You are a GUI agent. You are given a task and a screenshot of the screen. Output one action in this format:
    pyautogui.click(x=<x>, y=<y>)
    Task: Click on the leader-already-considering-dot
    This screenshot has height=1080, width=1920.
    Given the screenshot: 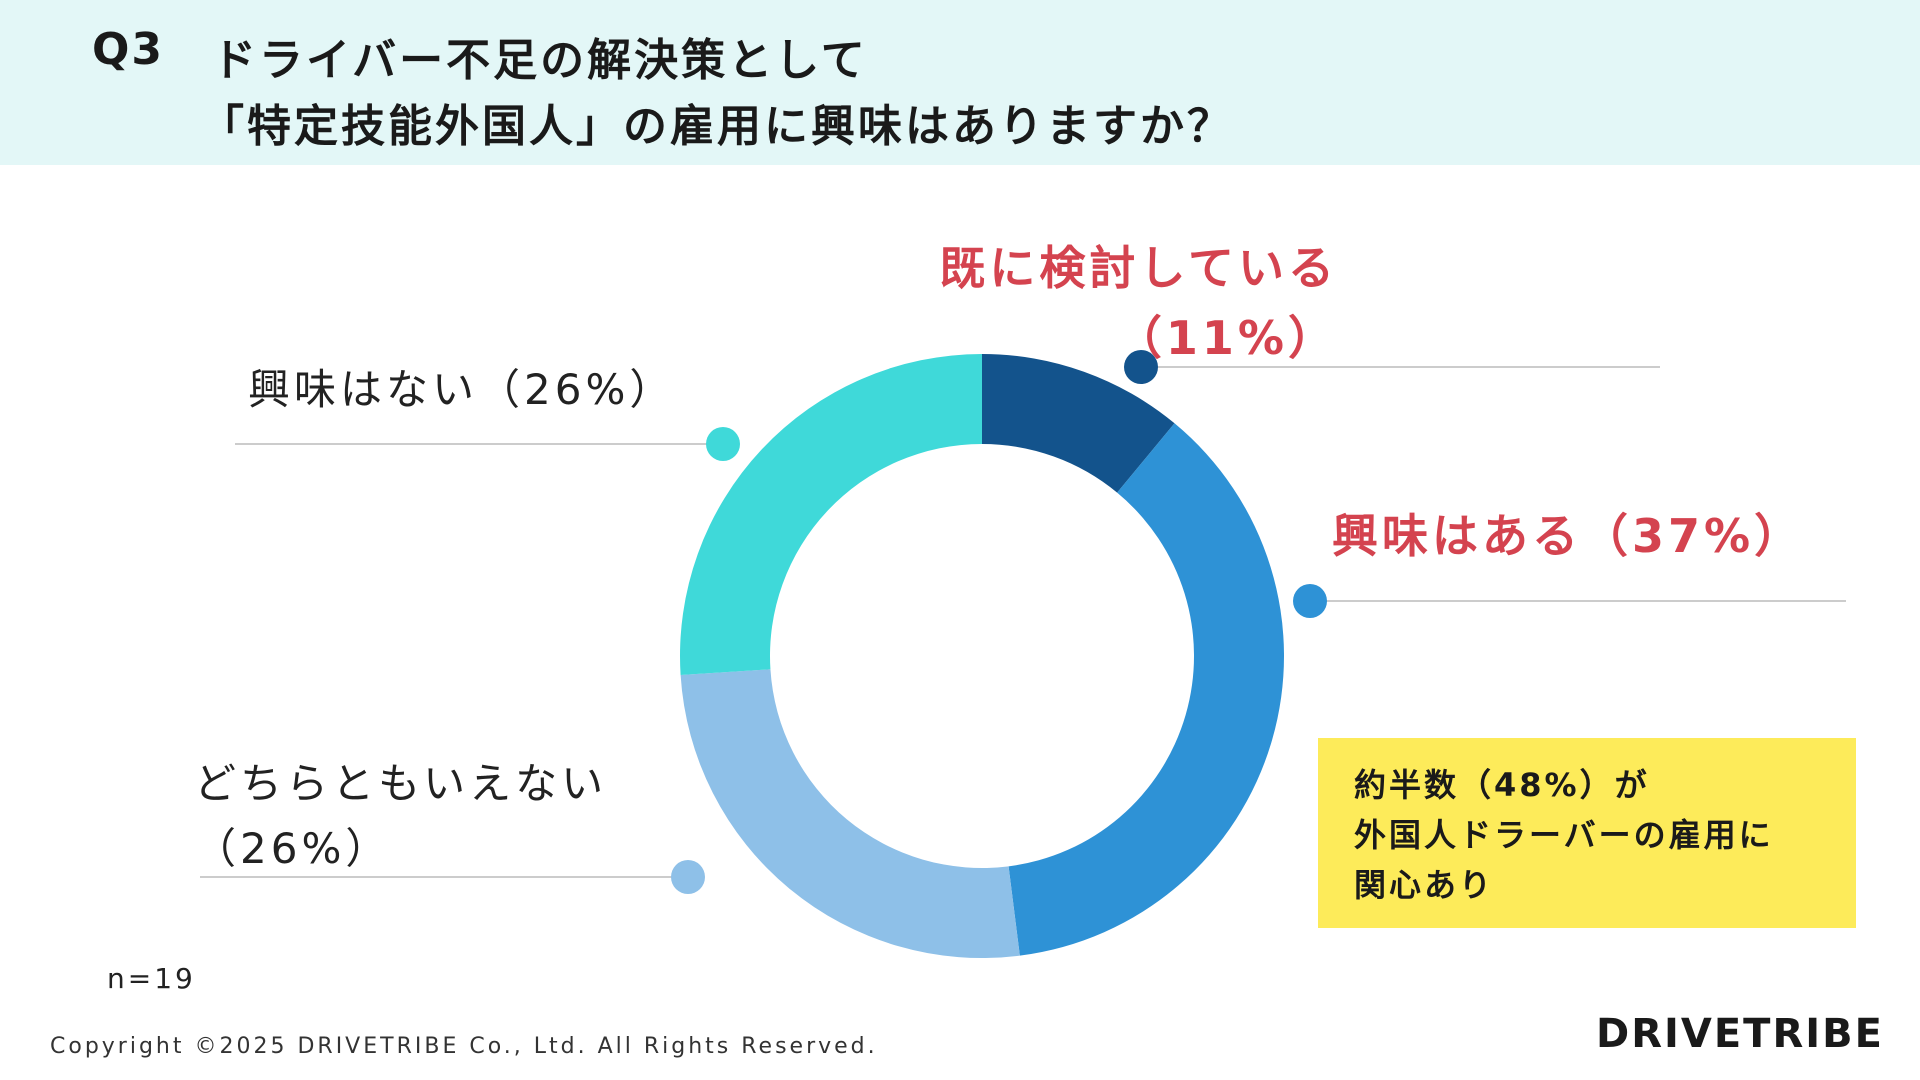 What is the action you would take?
    pyautogui.click(x=1141, y=367)
    